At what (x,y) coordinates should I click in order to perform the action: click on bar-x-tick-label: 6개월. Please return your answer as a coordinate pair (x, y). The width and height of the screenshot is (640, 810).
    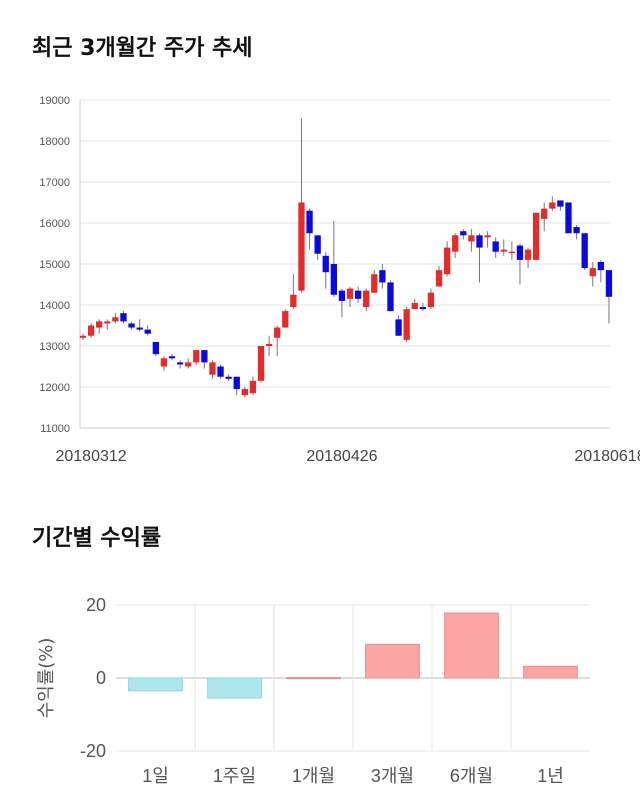
    Looking at the image, I should click on (471, 776).